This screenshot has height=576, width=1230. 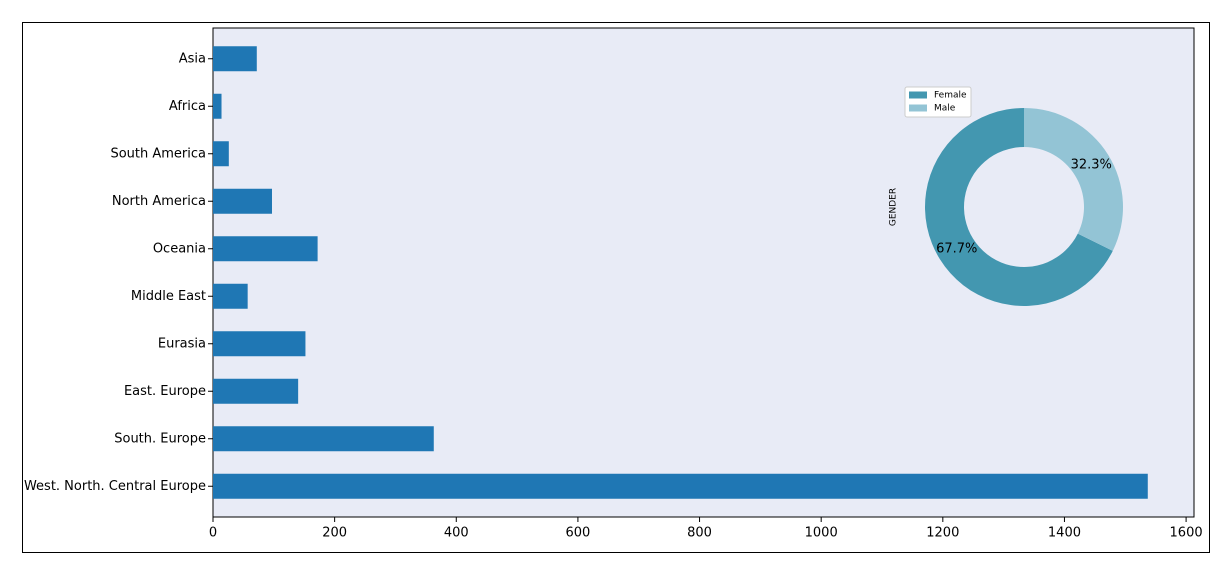 I want to click on wedge-label: 67.7%, so click(x=956, y=248).